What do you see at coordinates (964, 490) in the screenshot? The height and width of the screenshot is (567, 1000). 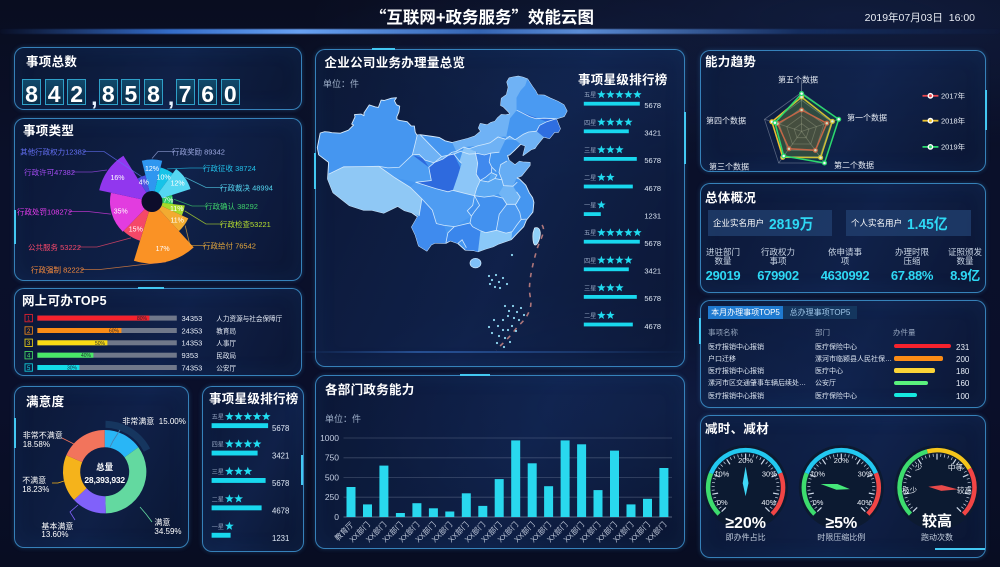 I see `svg-text: 较高` at bounding box center [964, 490].